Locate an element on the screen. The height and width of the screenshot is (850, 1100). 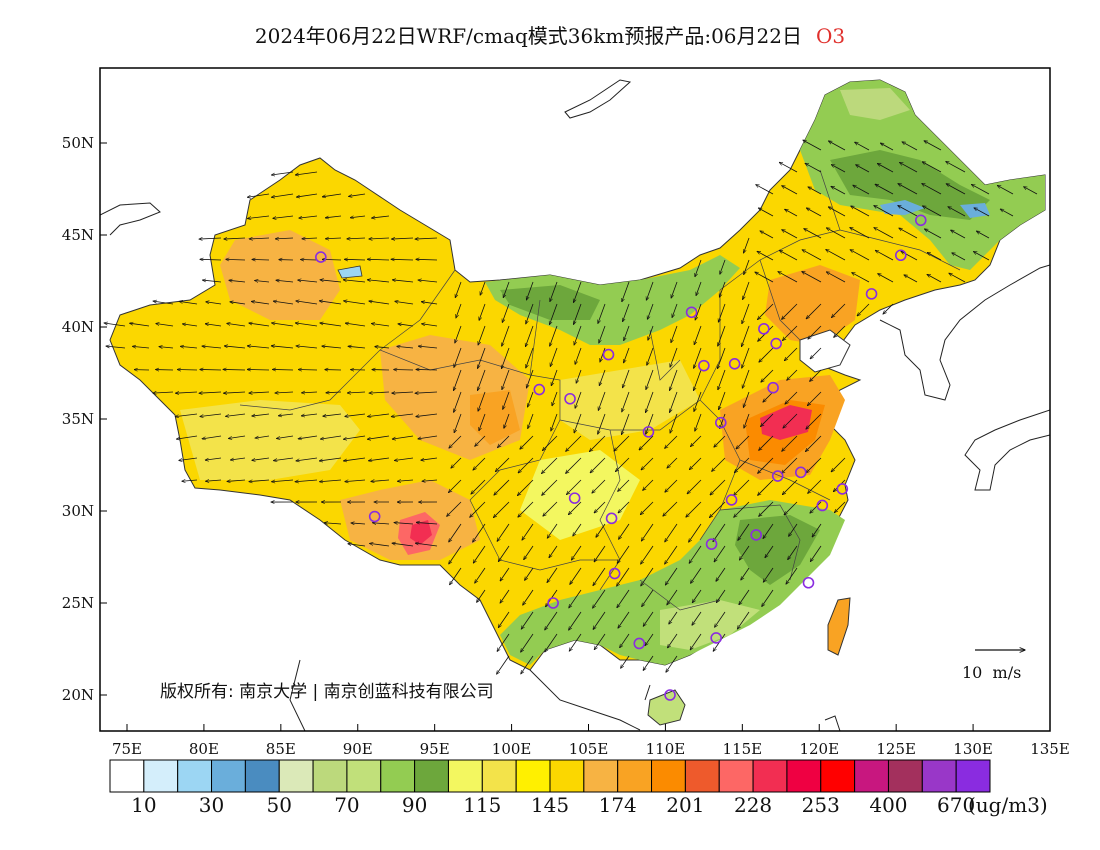
station-marker-wuhan is located at coordinates (731, 500).